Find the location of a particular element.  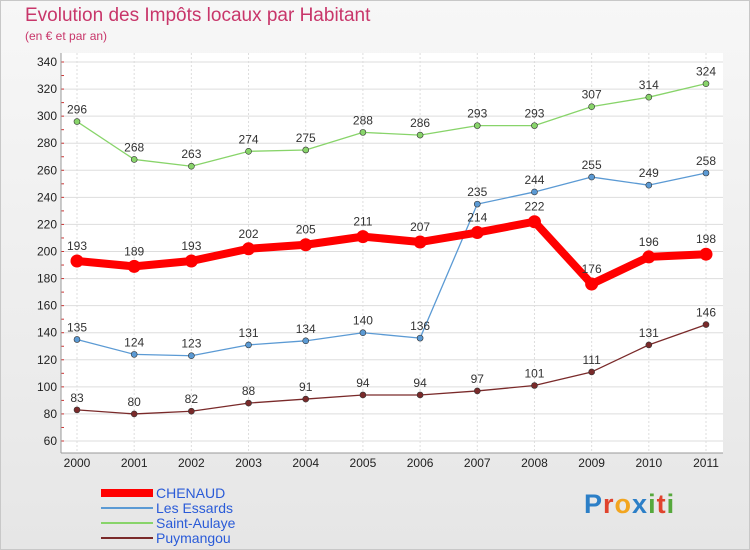

y-tick-label: 240 is located at coordinates (47, 197).